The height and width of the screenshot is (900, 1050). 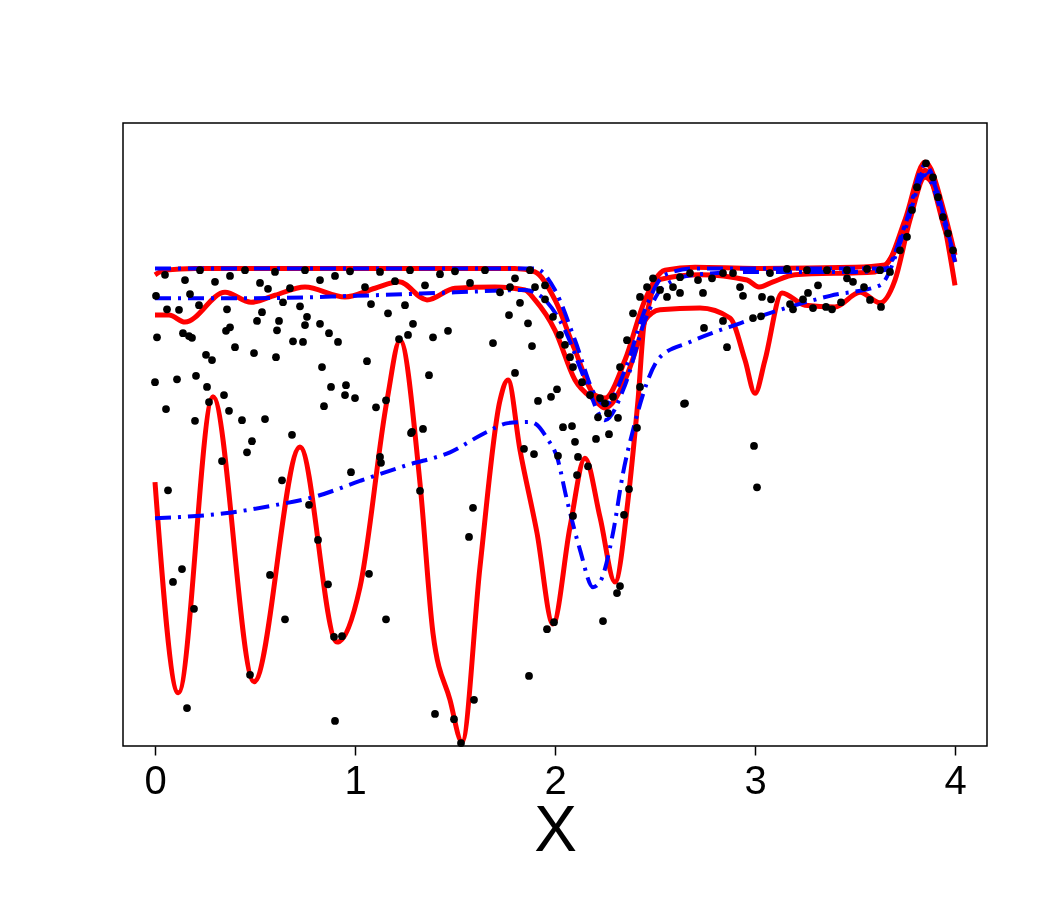 I want to click on x-tick-label: 2, so click(x=555, y=779).